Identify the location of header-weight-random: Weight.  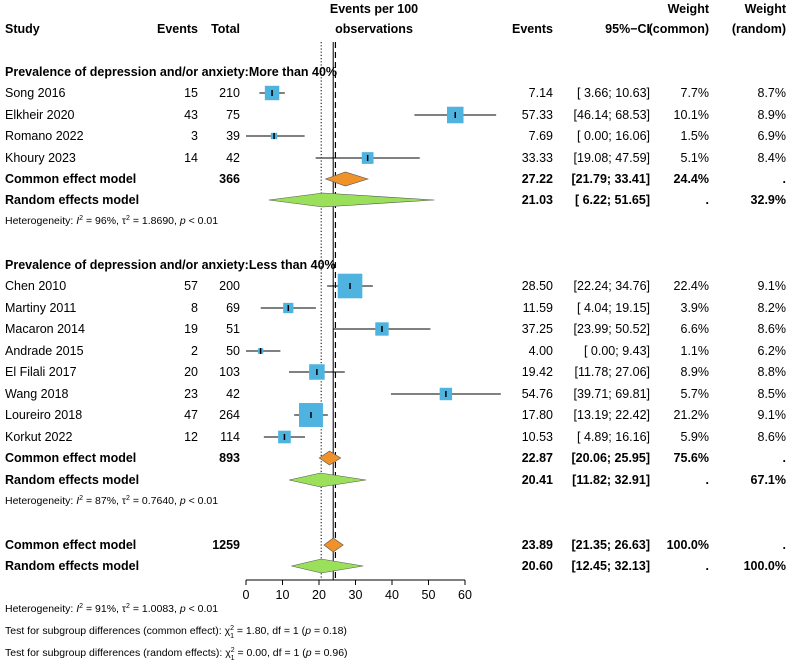
(766, 9).